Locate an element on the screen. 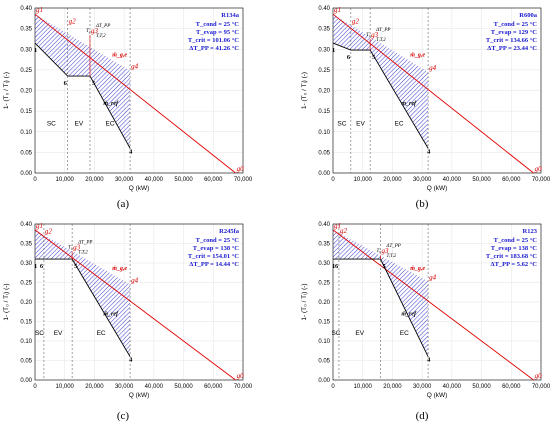  x-tick-label: 0 is located at coordinates (333, 387).